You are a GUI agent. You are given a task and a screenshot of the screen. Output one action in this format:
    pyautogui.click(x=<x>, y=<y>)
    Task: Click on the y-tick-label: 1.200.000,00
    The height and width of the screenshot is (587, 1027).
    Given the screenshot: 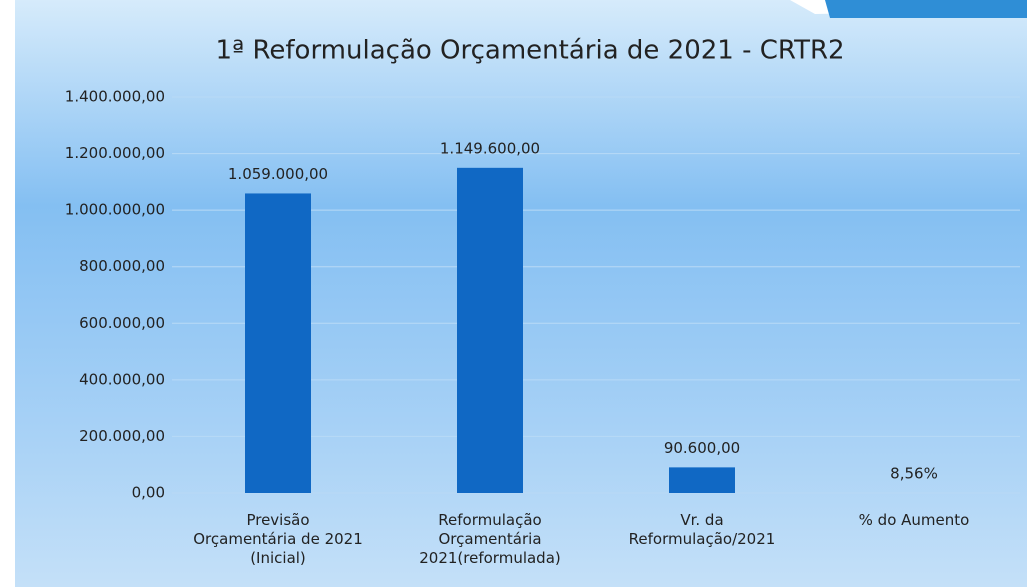 What is the action you would take?
    pyautogui.click(x=115, y=153)
    